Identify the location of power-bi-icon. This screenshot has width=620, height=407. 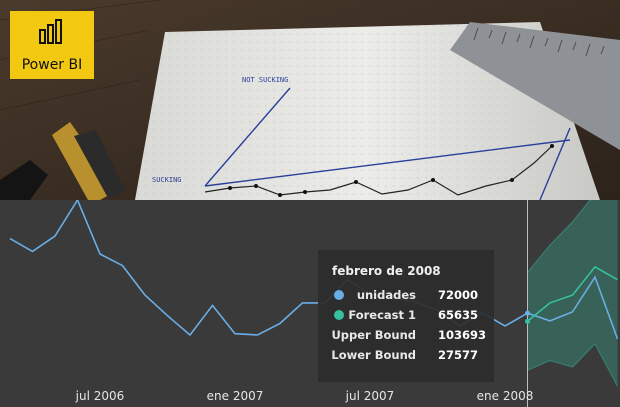
(50, 31).